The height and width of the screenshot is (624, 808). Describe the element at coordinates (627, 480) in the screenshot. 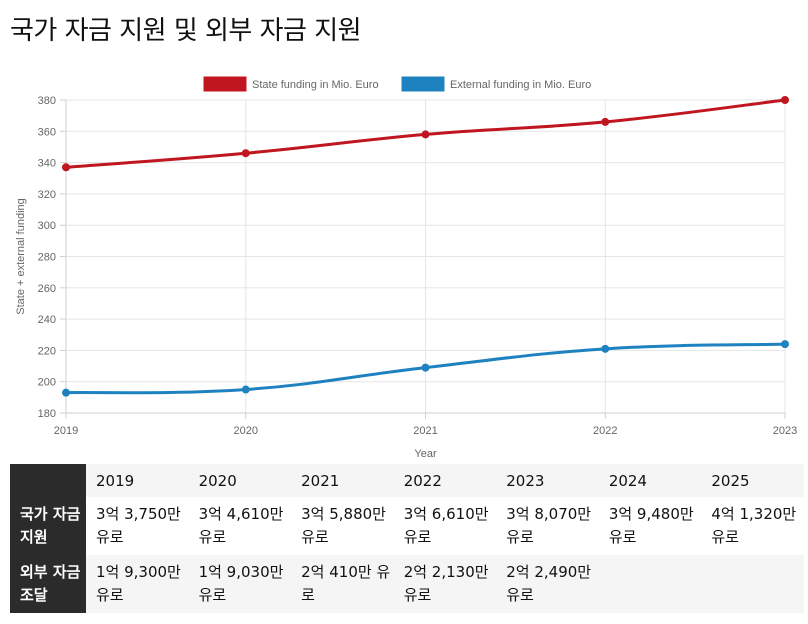

I see `year-header: 2024` at that location.